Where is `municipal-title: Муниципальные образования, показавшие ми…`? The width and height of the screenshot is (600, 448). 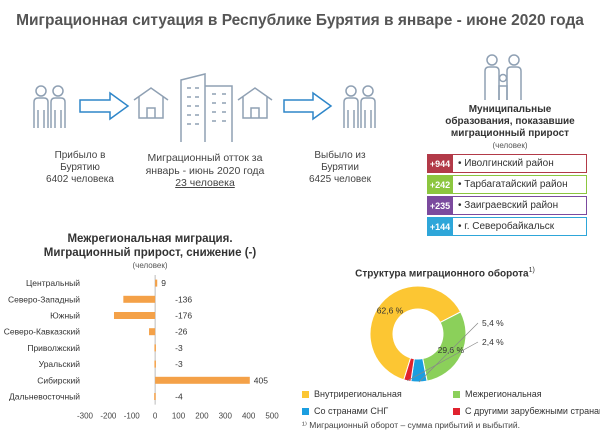
municipal-title: Муниципальные образования, показавшие ми… is located at coordinates (510, 122).